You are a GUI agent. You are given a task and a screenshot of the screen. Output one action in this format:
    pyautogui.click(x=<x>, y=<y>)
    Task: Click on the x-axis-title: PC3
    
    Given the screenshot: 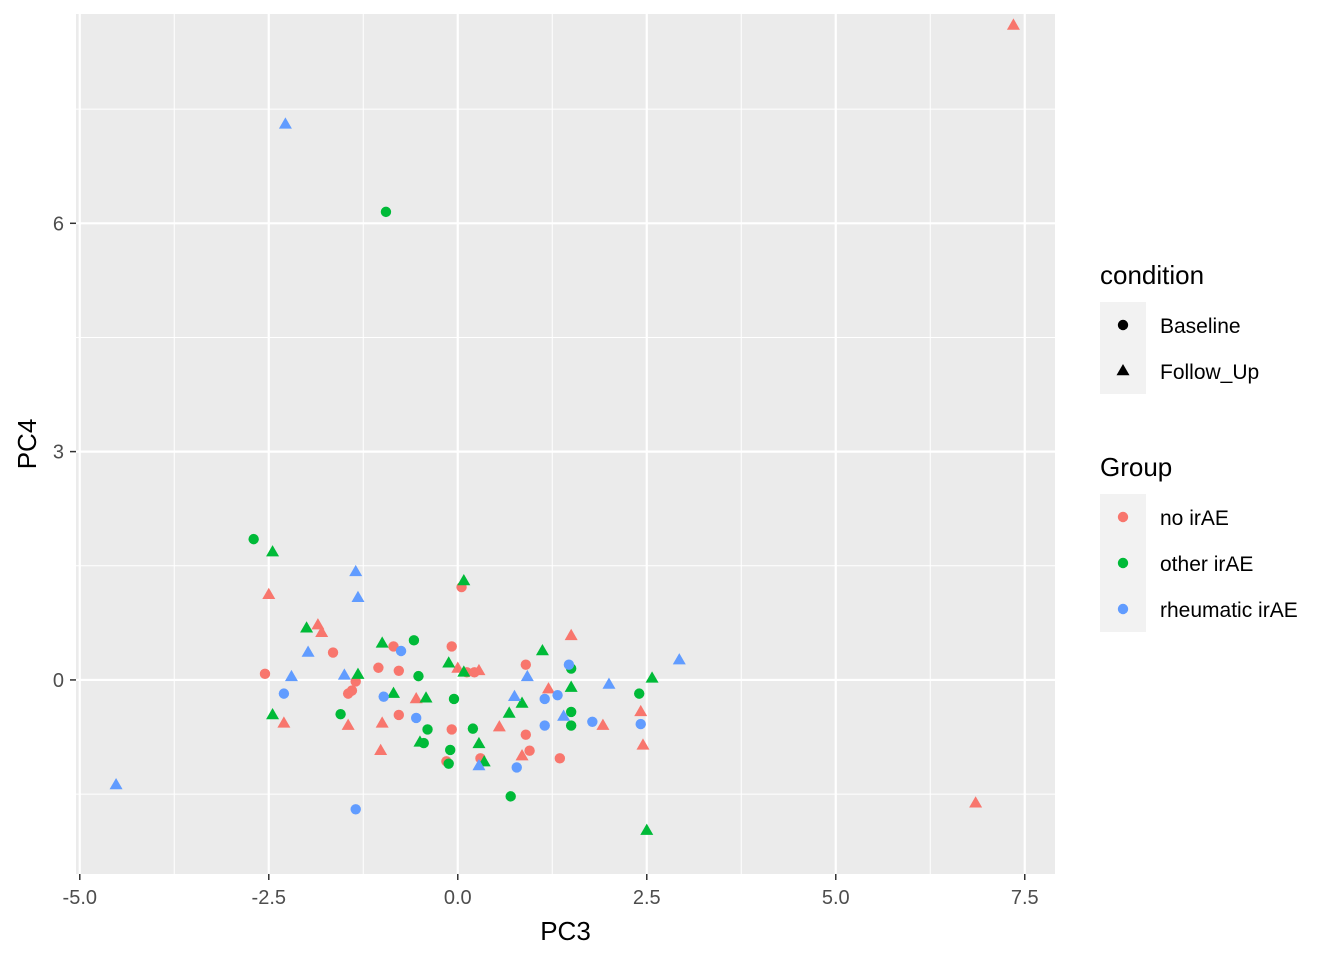 What is the action you would take?
    pyautogui.click(x=565, y=931)
    